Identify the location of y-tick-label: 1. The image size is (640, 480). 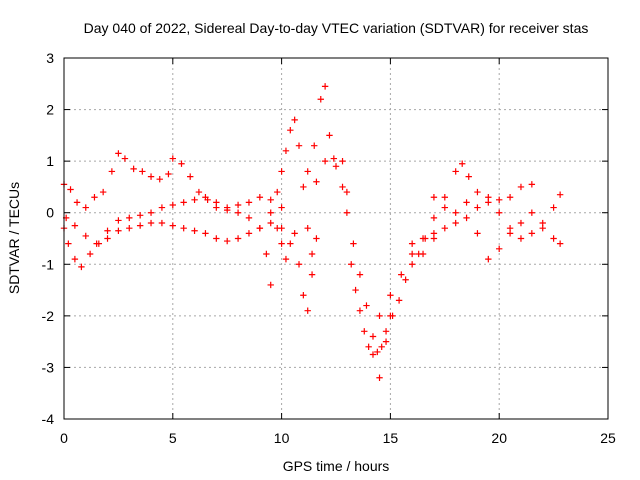
(50, 161).